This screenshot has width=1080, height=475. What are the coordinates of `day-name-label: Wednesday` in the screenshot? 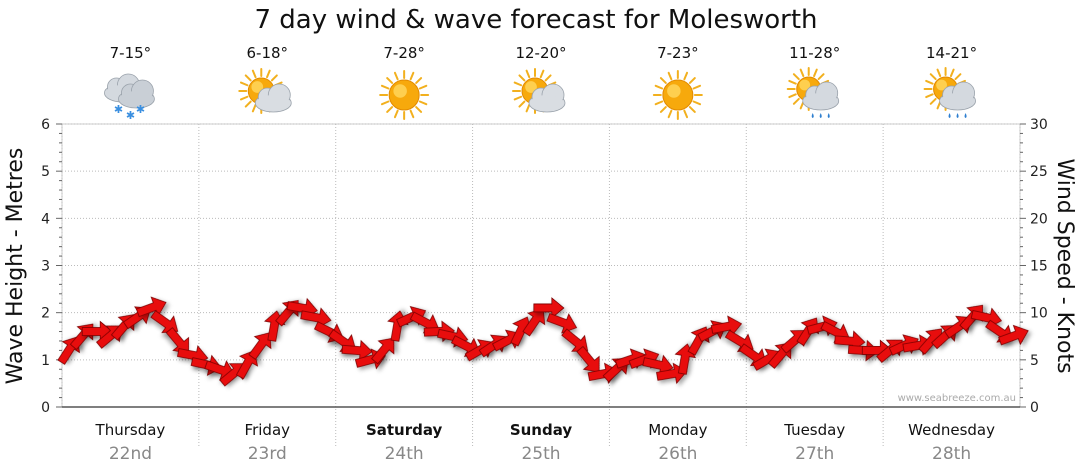 It's located at (951, 430).